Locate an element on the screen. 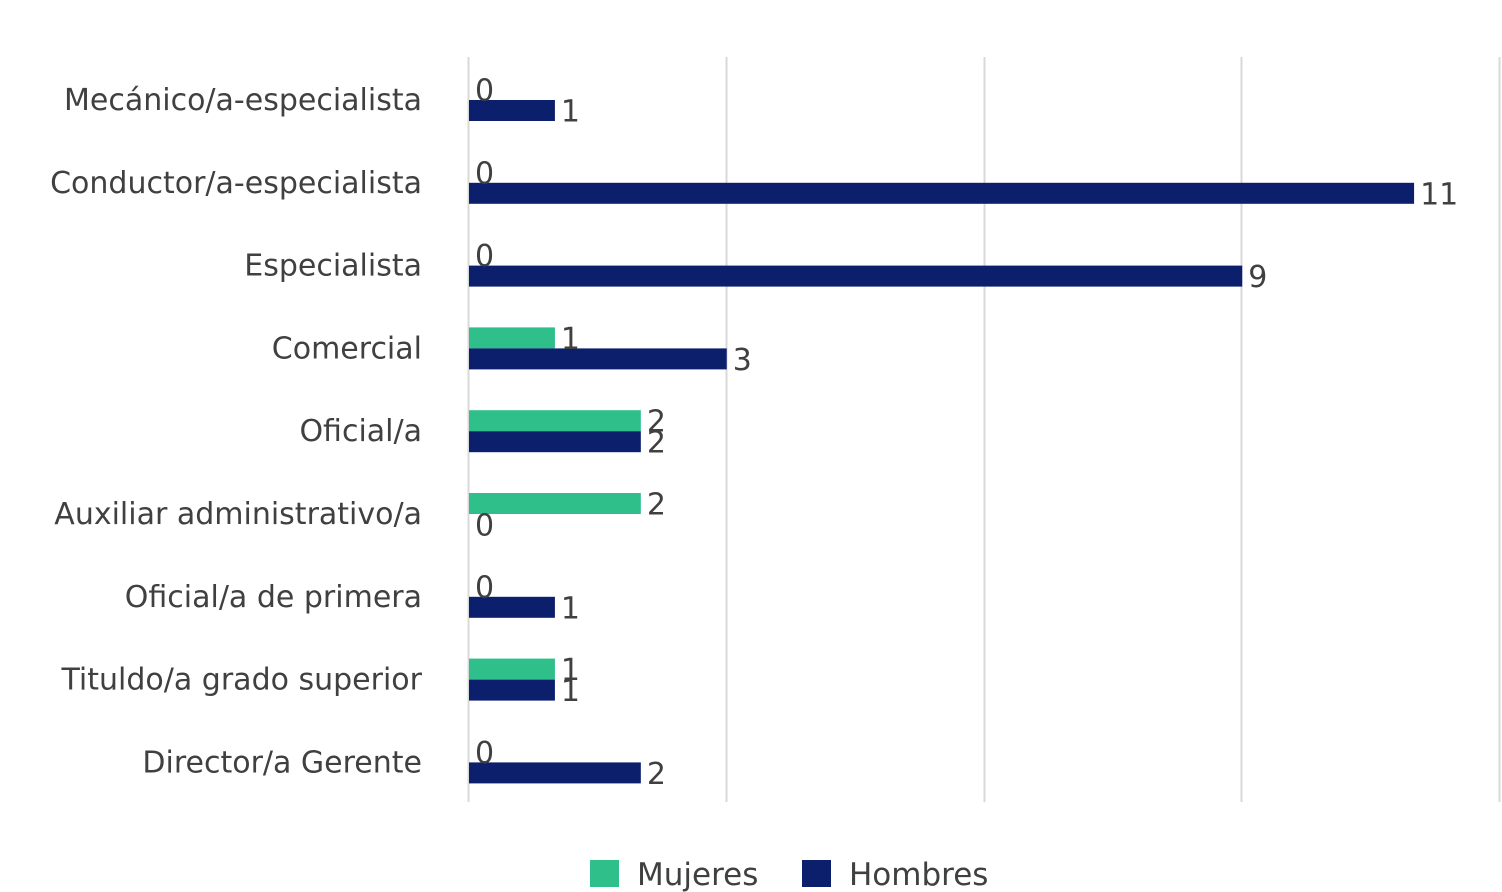  data-label-mujeres-tituldo-a-grado-superior: 1 is located at coordinates (570, 670).